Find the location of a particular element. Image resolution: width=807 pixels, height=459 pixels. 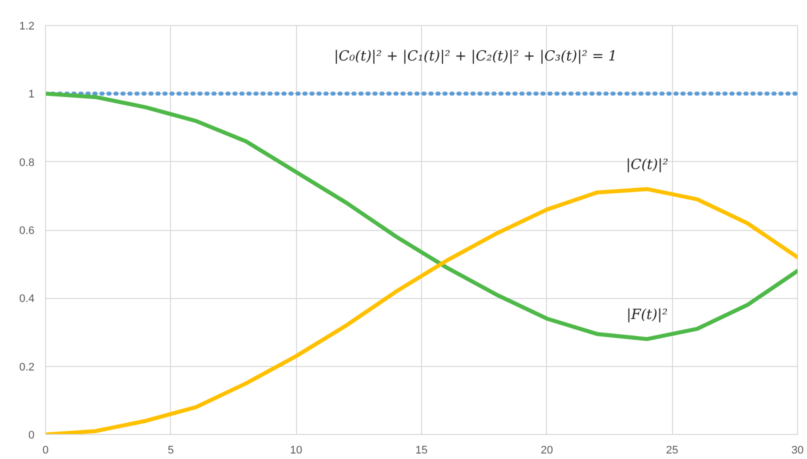

x-tick-label: 10 is located at coordinates (296, 450).